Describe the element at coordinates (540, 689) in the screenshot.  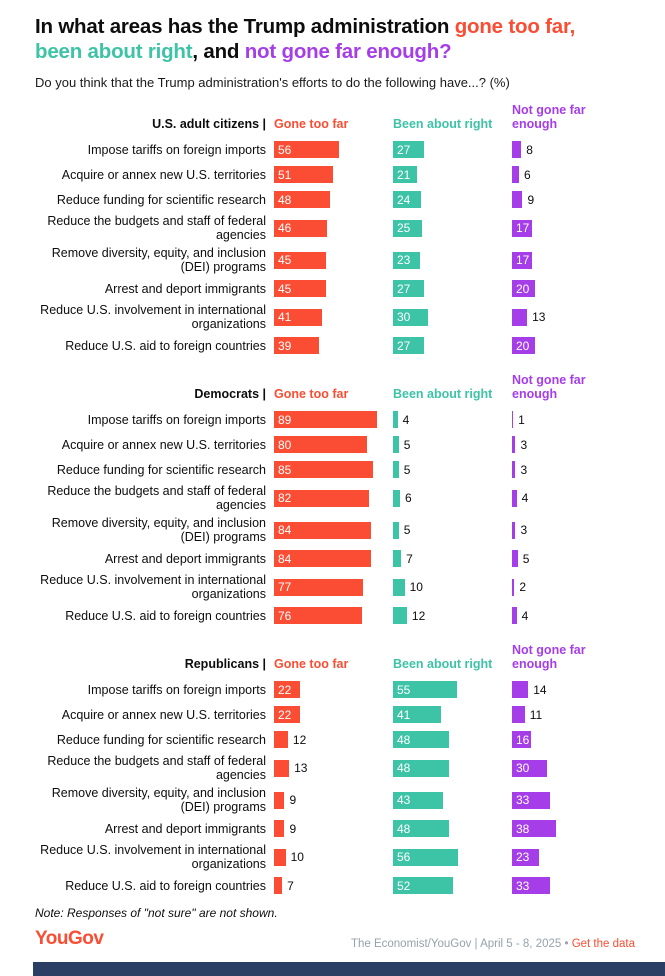
I see `bar-value: 14` at that location.